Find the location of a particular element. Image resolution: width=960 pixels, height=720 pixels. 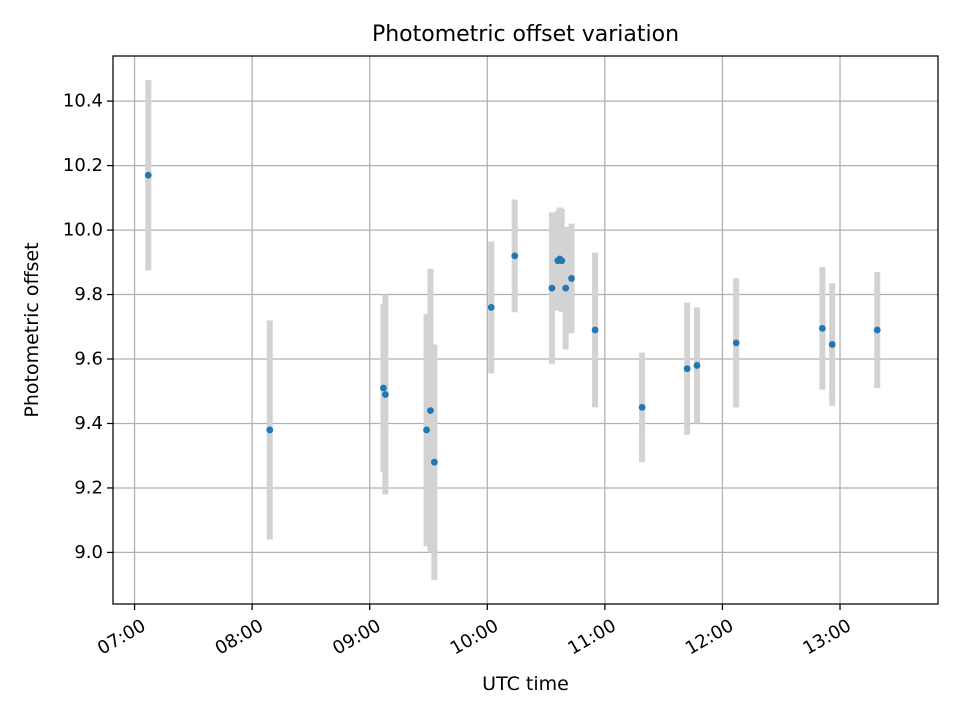

y-tick-label: 9.4 is located at coordinates (88, 423).